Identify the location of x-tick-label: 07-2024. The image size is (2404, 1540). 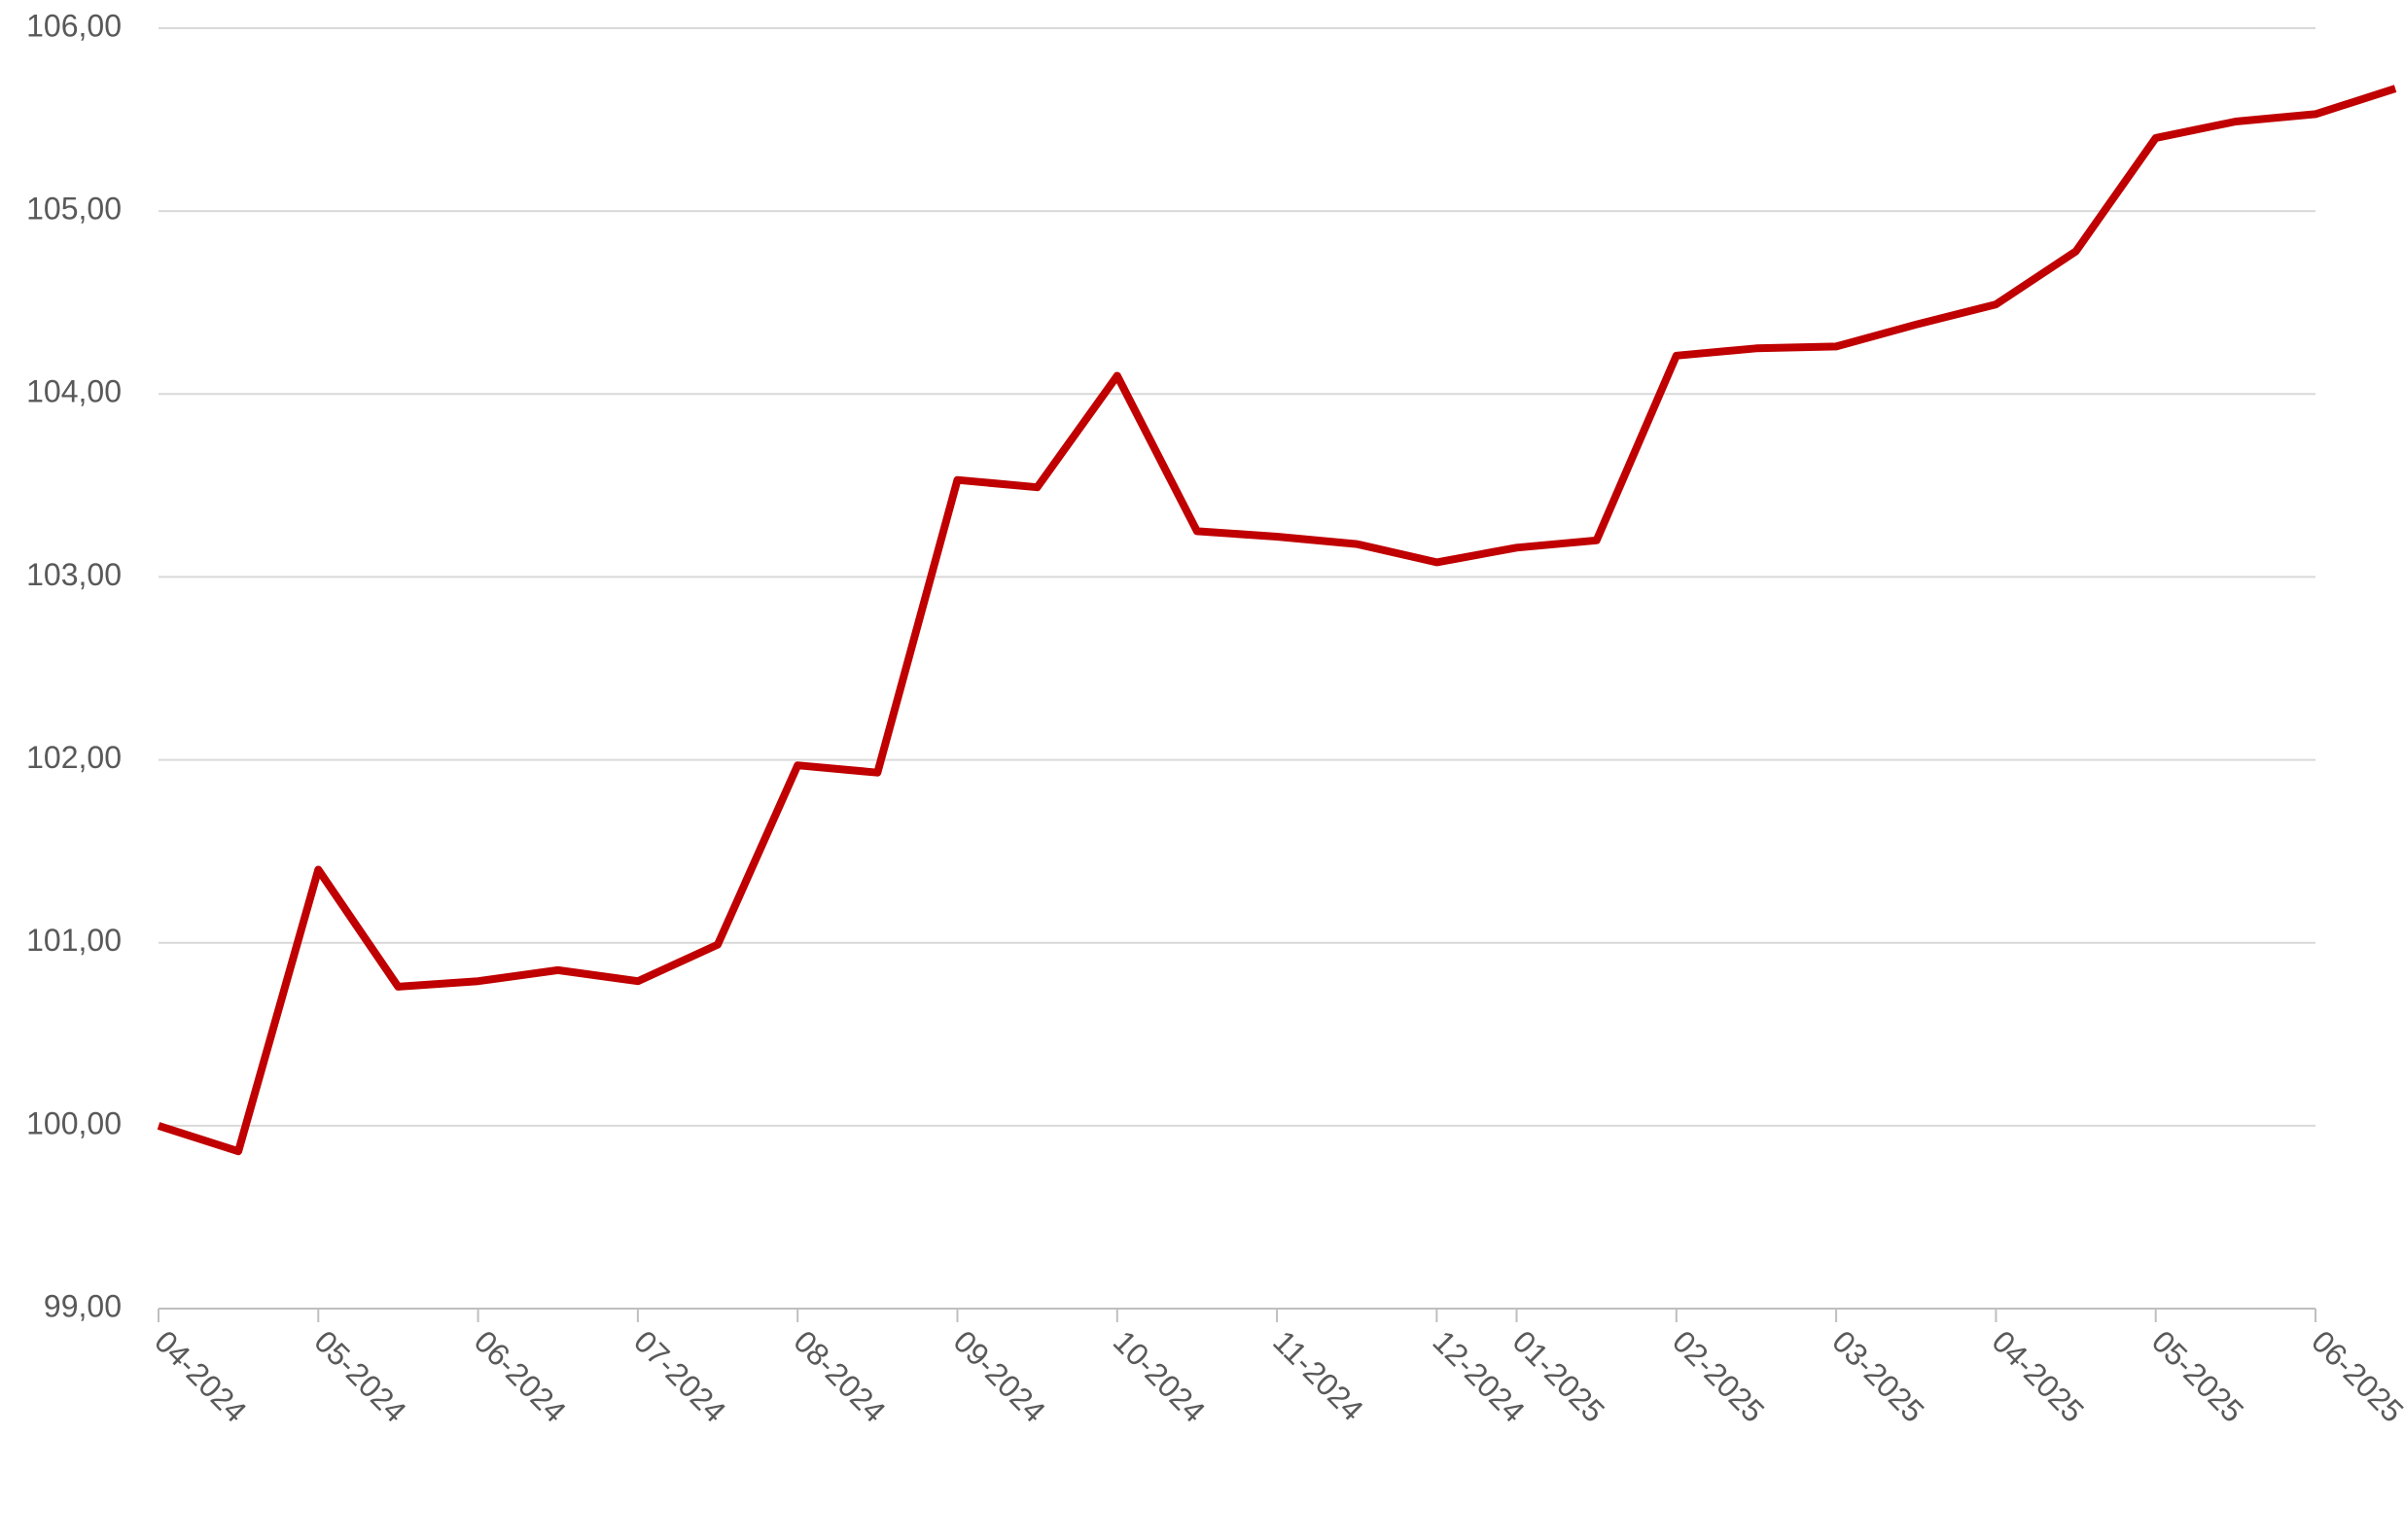
(679, 1375).